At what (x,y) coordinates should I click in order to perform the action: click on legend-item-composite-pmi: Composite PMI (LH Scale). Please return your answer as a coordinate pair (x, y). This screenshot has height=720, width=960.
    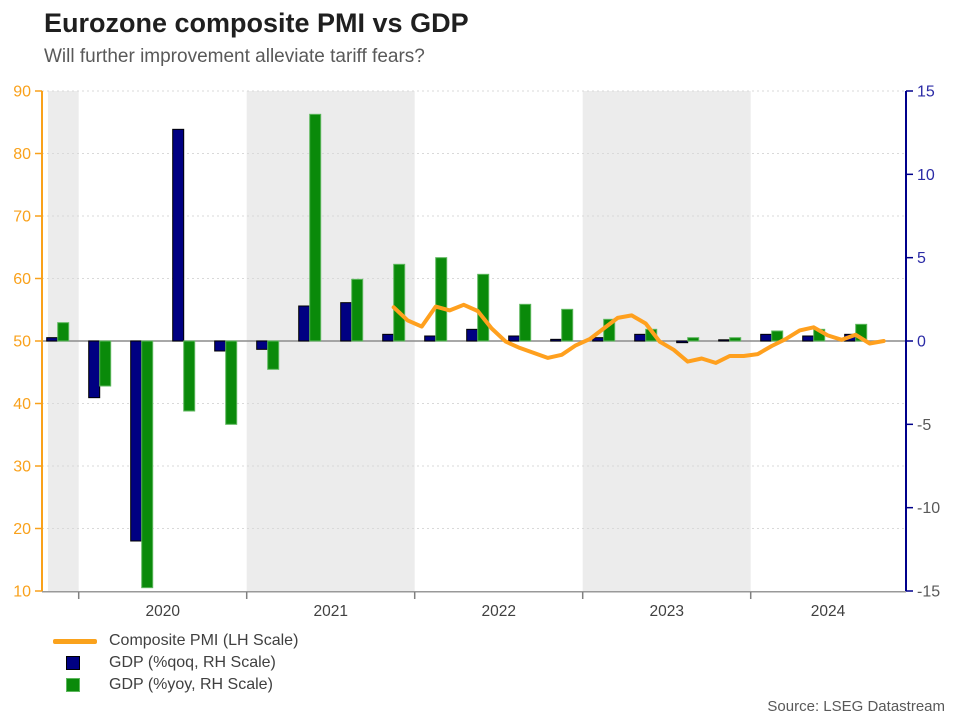
    Looking at the image, I should click on (175, 641).